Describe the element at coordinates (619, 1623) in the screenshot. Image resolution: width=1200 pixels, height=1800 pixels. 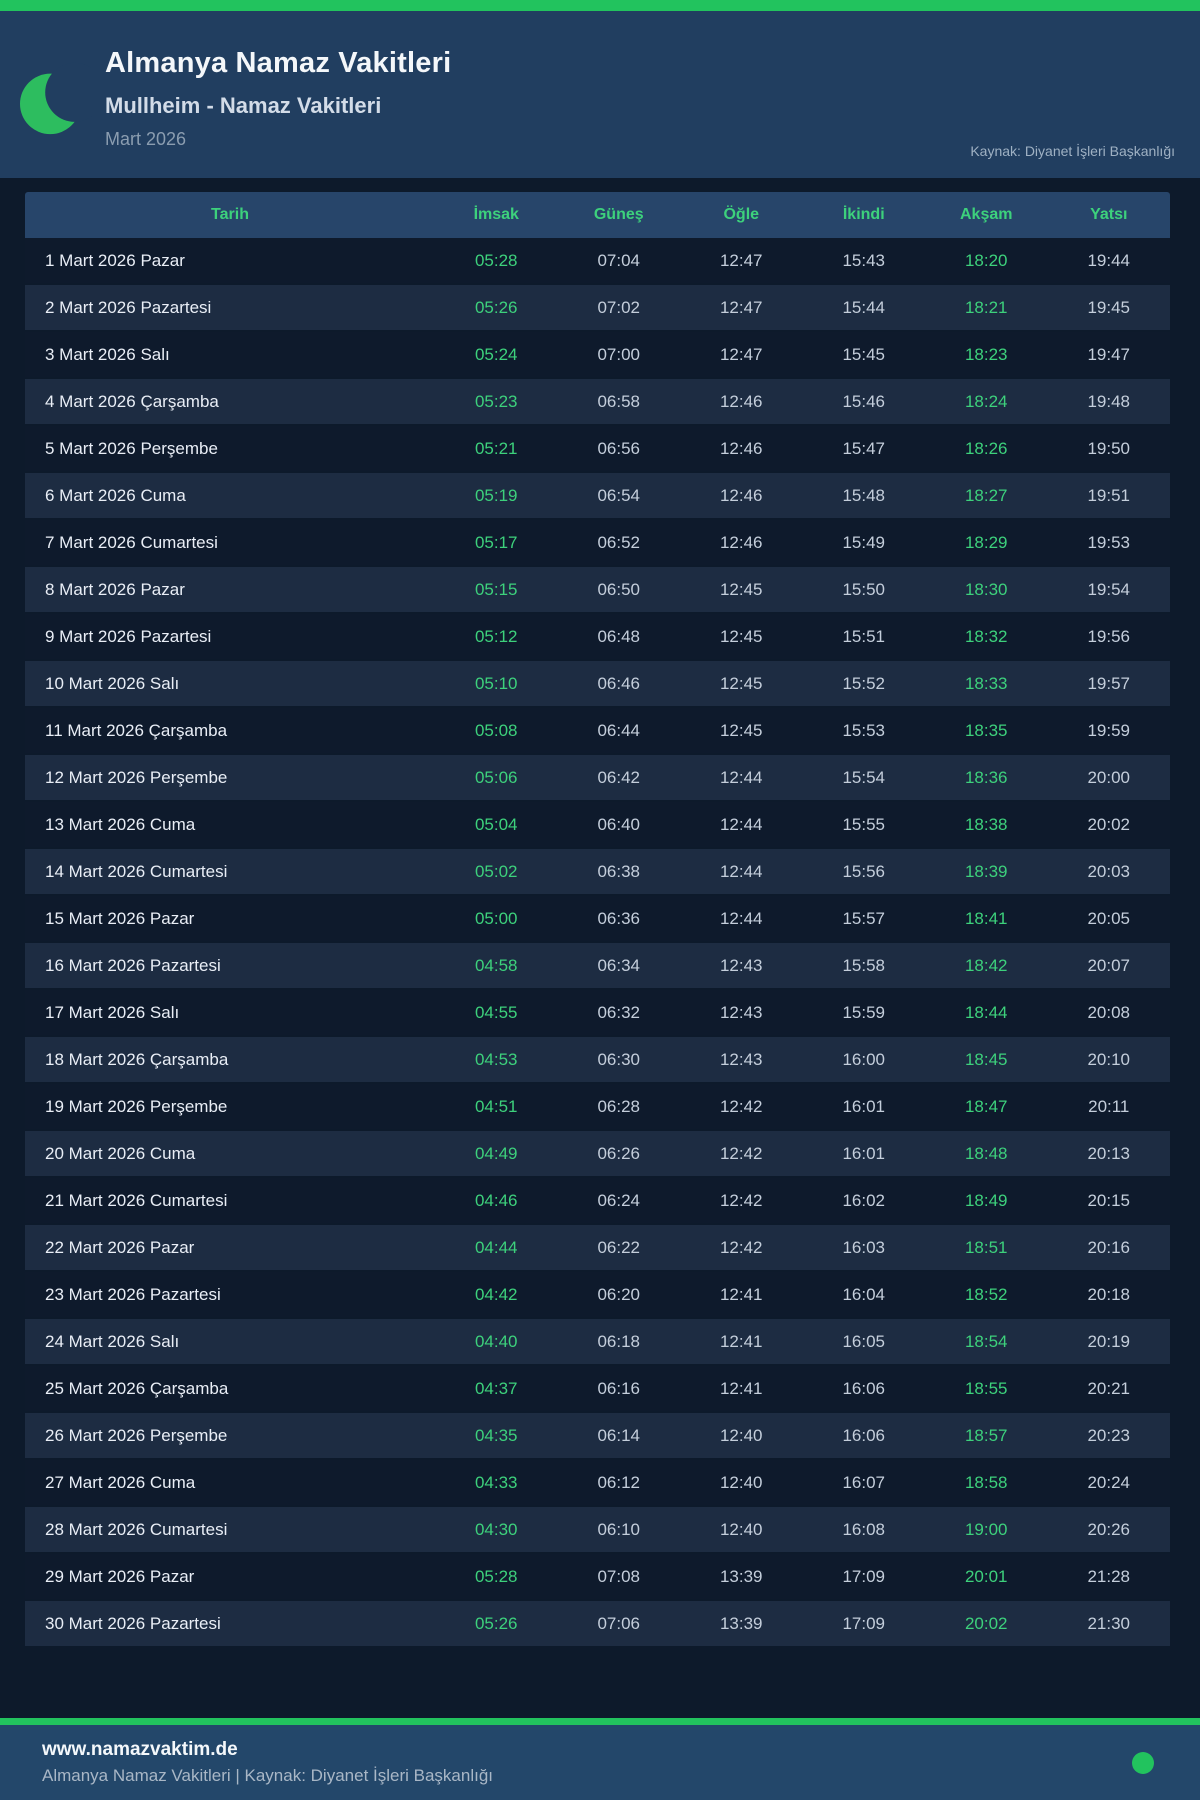
I see `cell-gunes: 07:06` at that location.